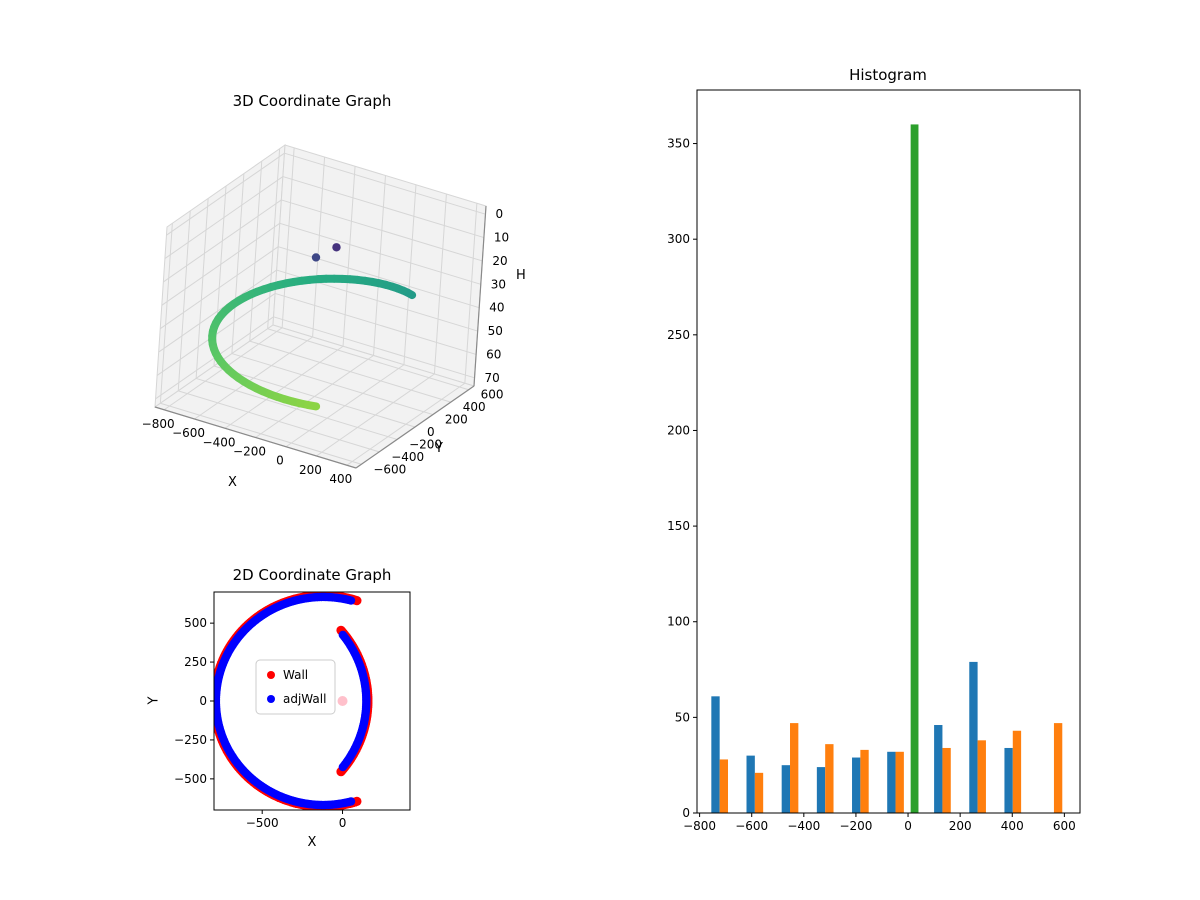  What do you see at coordinates (496, 308) in the screenshot?
I see `svg-text: 40` at bounding box center [496, 308].